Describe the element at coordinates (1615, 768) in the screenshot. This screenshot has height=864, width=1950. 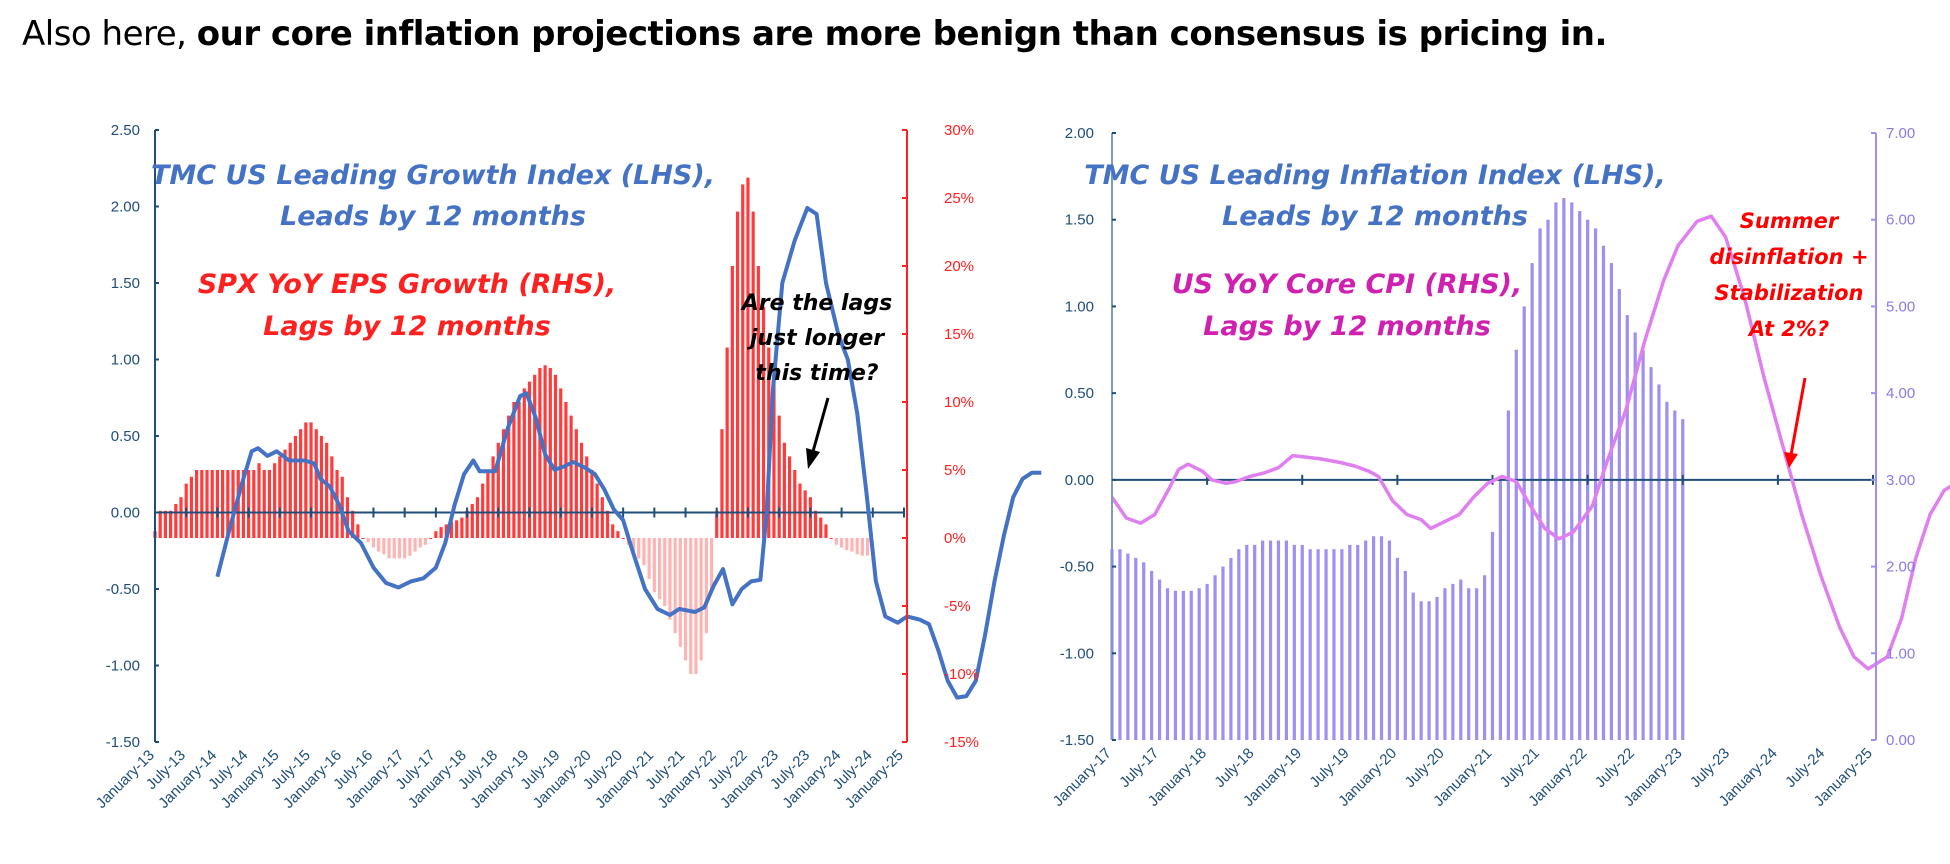
I see `inflation-x-tick-label: July-22` at that location.